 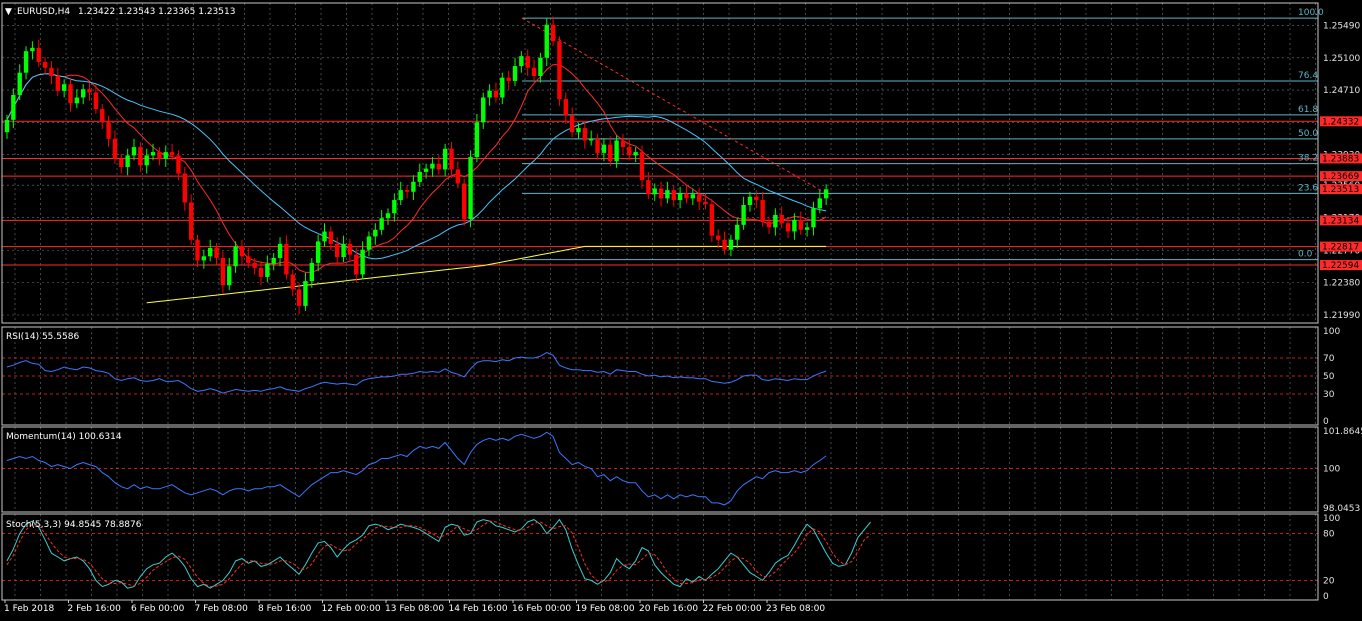 What do you see at coordinates (1340, 190) in the screenshot?
I see `price-marker-label: 1.23513` at bounding box center [1340, 190].